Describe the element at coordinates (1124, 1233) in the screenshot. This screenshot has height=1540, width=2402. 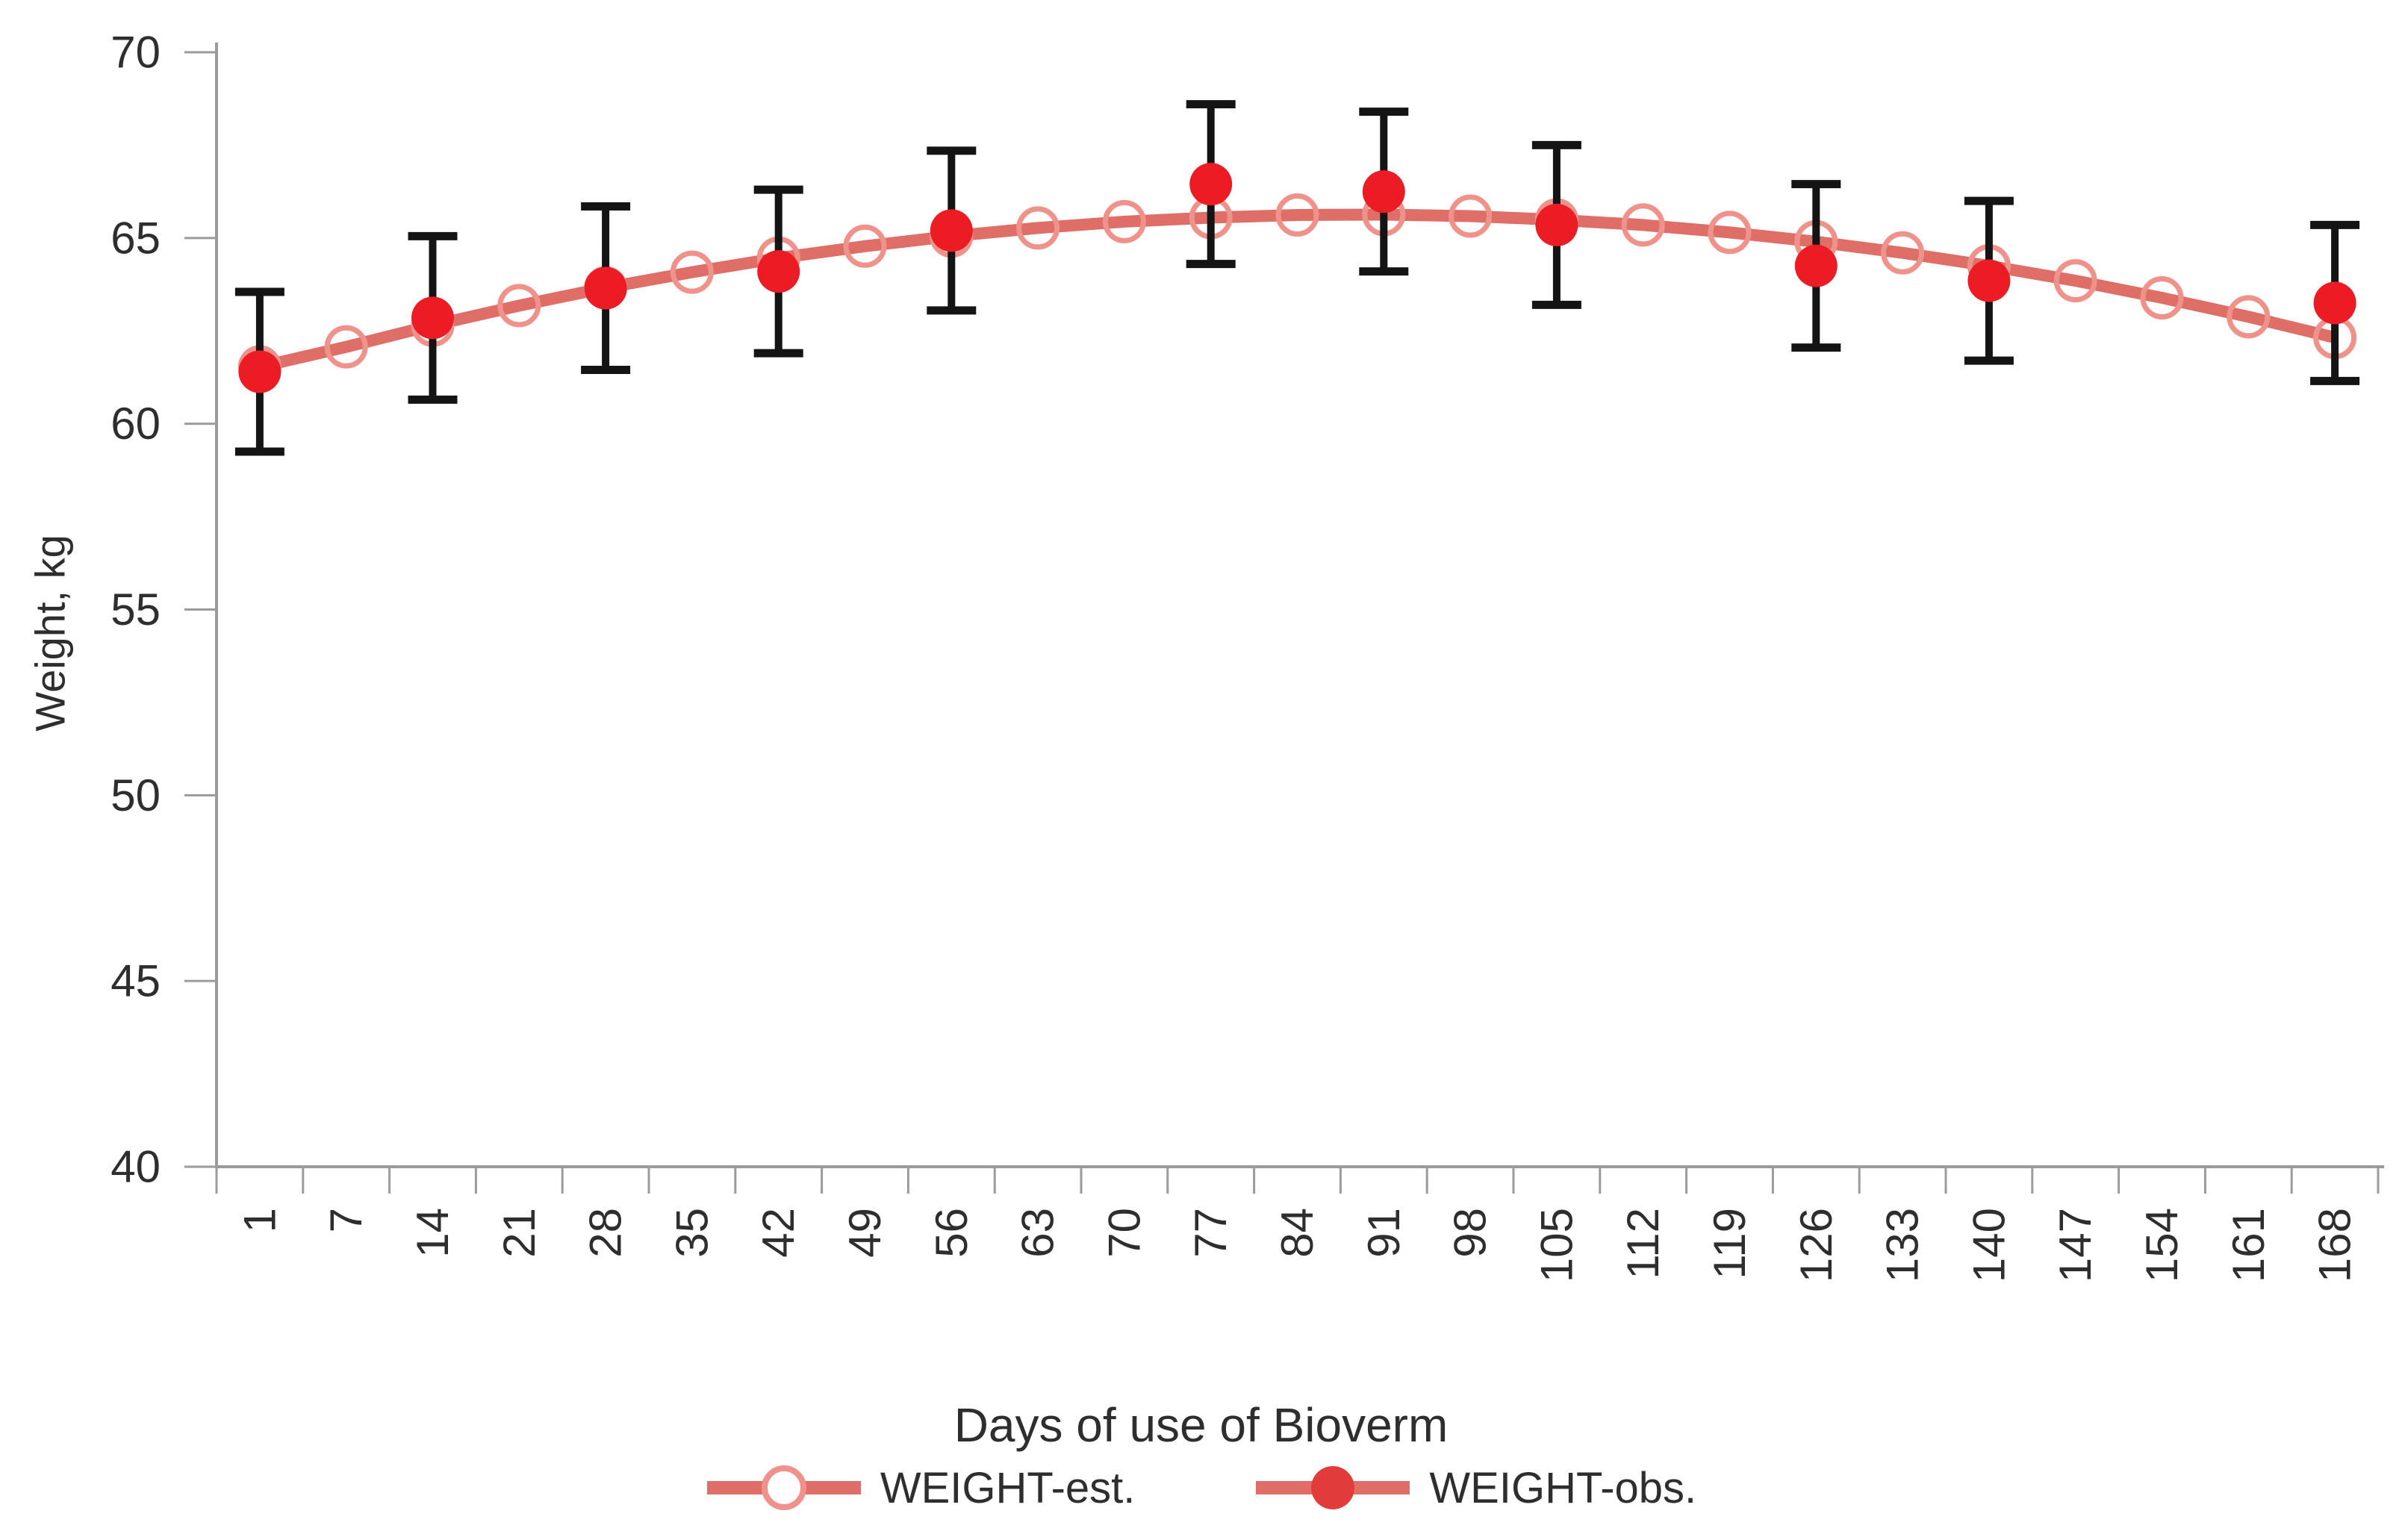
I see `x-axis-tick-label: 70` at that location.